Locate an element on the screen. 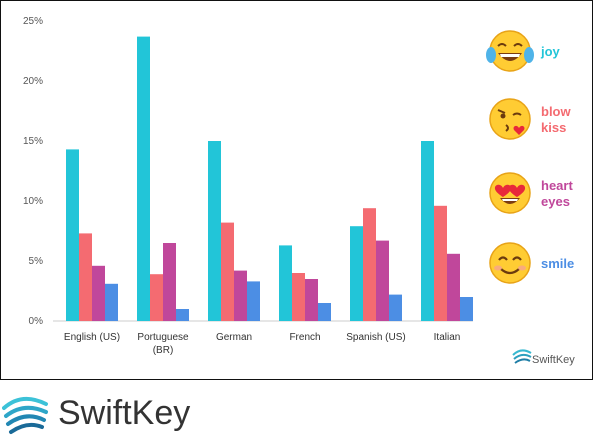 The width and height of the screenshot is (595, 441). legend-label: blow kiss is located at coordinates (556, 119).